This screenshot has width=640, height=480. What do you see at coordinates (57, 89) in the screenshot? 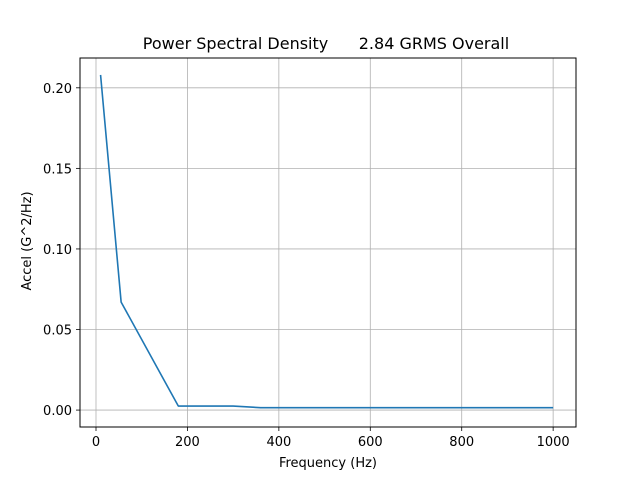
I see `y-tick-label: 0.20` at bounding box center [57, 89].